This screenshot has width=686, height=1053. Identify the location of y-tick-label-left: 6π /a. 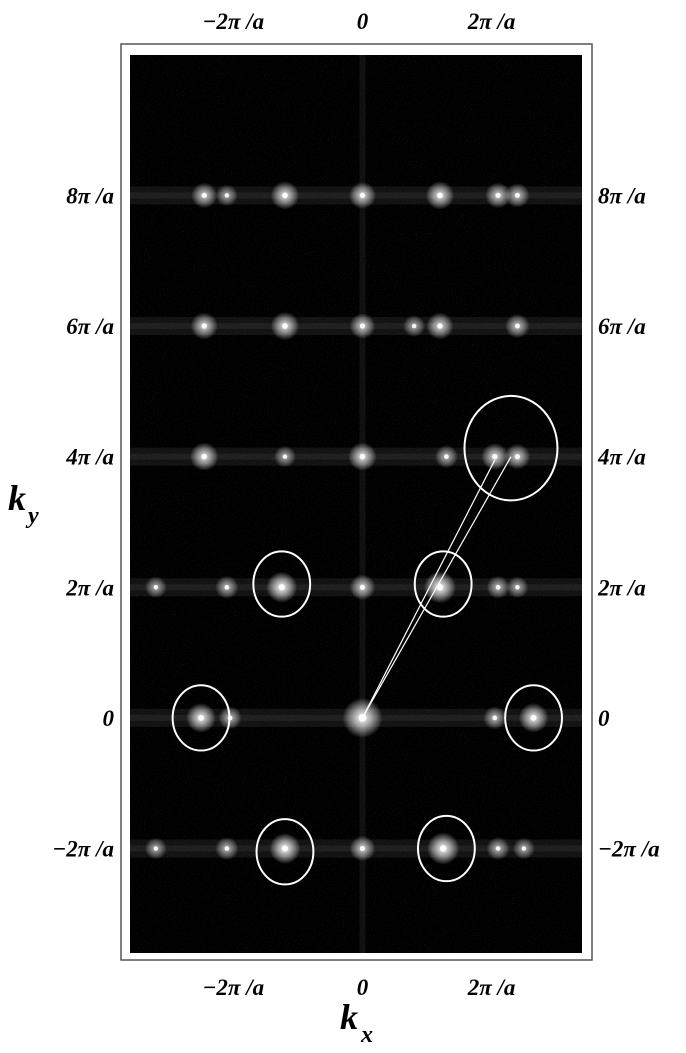
(90, 326).